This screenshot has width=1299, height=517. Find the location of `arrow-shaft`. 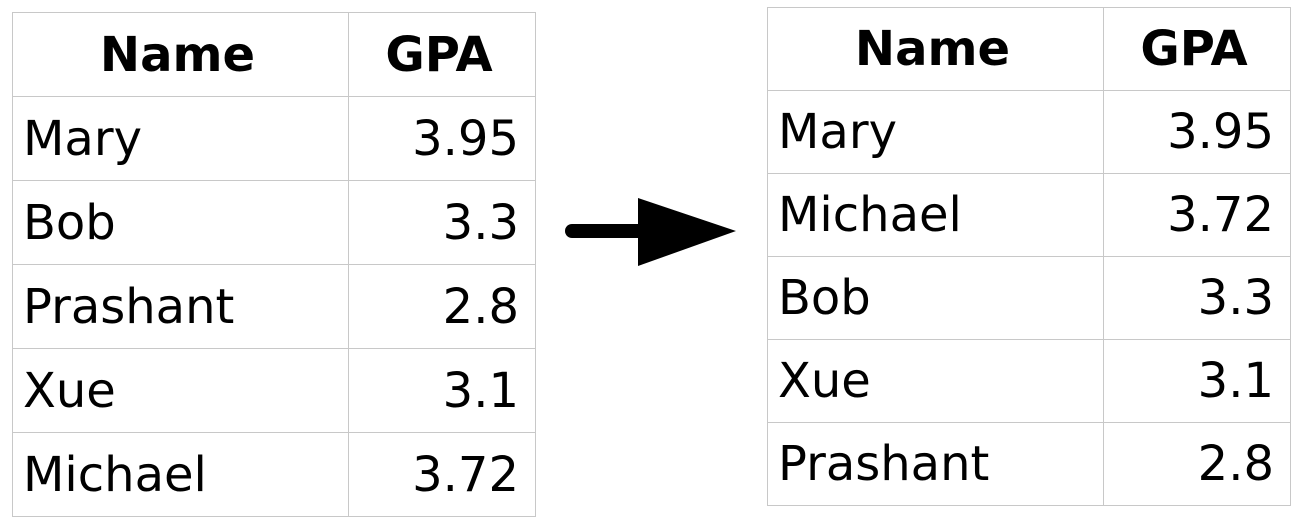

arrow-shaft is located at coordinates (602, 231).